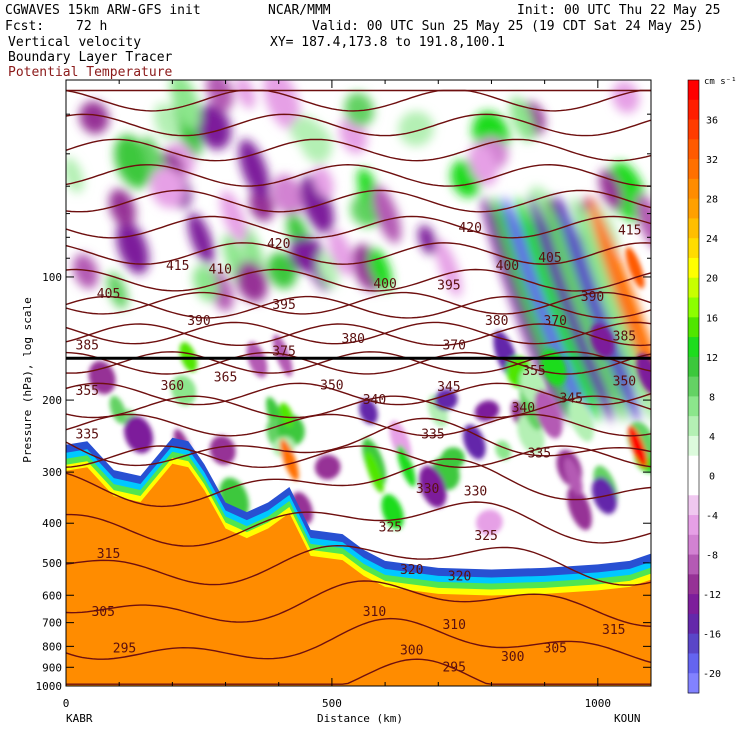  Describe the element at coordinates (427, 489) in the screenshot. I see `theta-label: 330` at that location.